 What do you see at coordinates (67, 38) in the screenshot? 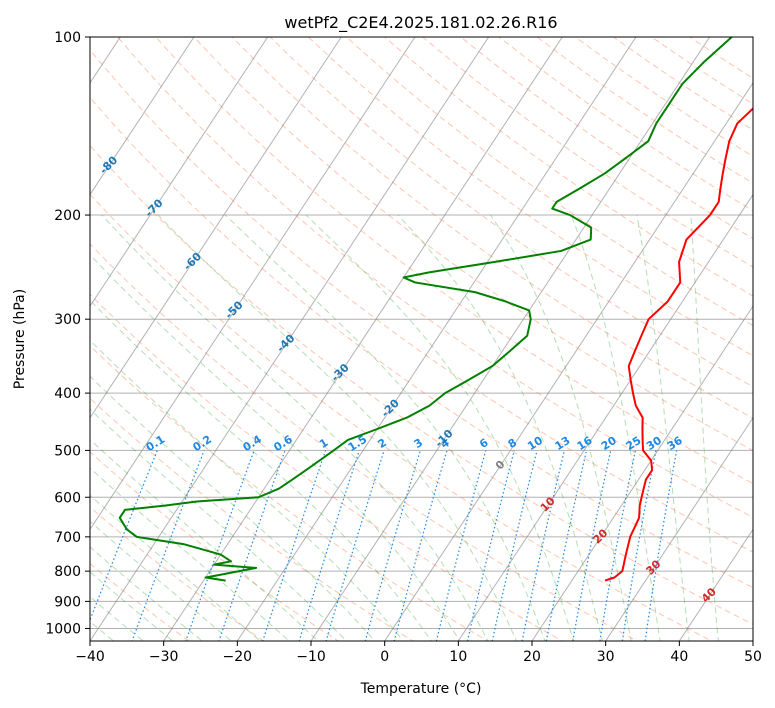
I see `y-tick-label: 100` at bounding box center [67, 38].